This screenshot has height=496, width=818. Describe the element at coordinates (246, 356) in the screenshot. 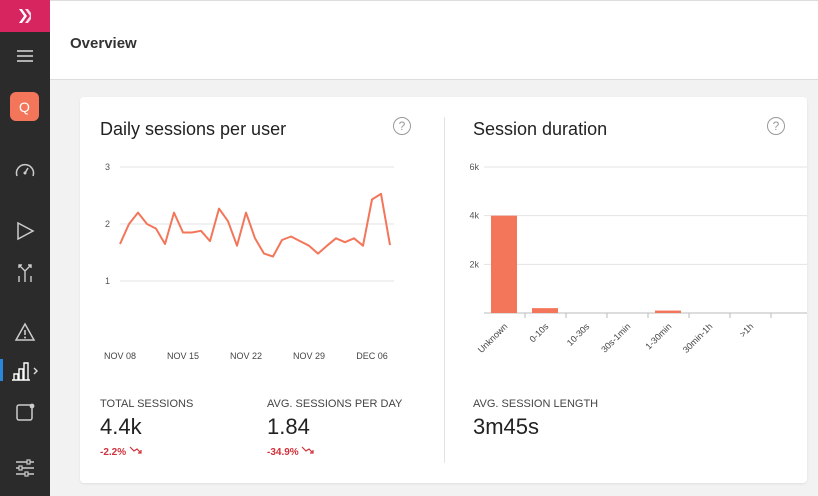

I see `x-tick-label: NOV 22` at that location.